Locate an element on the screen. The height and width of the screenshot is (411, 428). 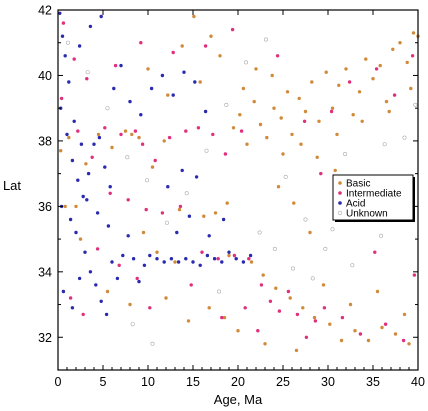
y-tick-label: 32 is located at coordinates (45, 338).